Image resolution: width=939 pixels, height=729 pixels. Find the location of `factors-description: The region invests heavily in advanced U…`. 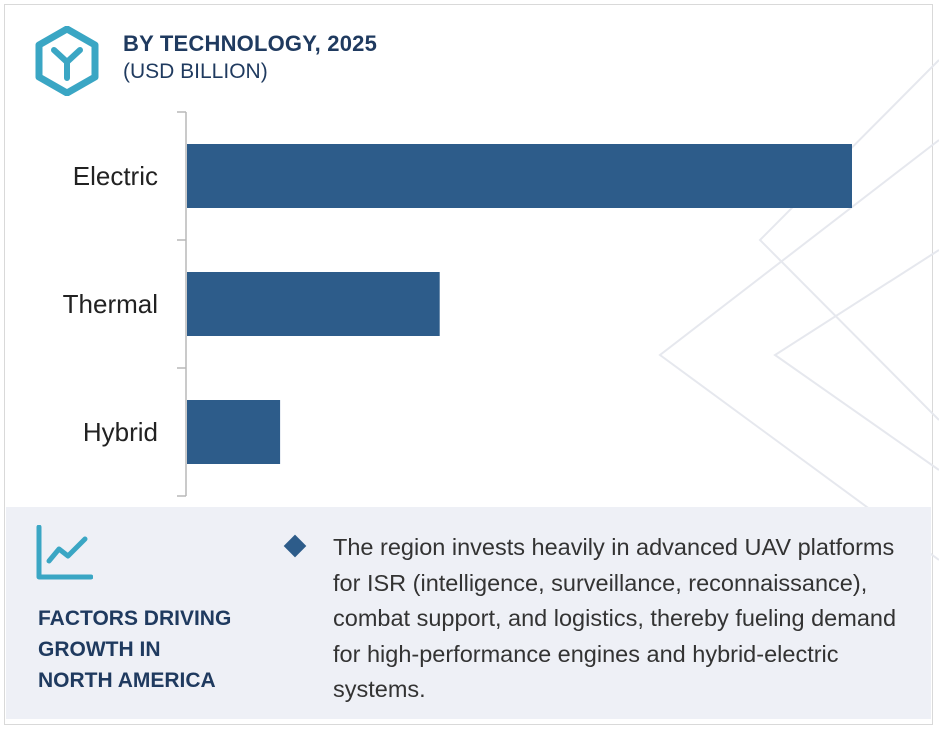

factors-description: The region invests heavily in advanced U… is located at coordinates (615, 618).